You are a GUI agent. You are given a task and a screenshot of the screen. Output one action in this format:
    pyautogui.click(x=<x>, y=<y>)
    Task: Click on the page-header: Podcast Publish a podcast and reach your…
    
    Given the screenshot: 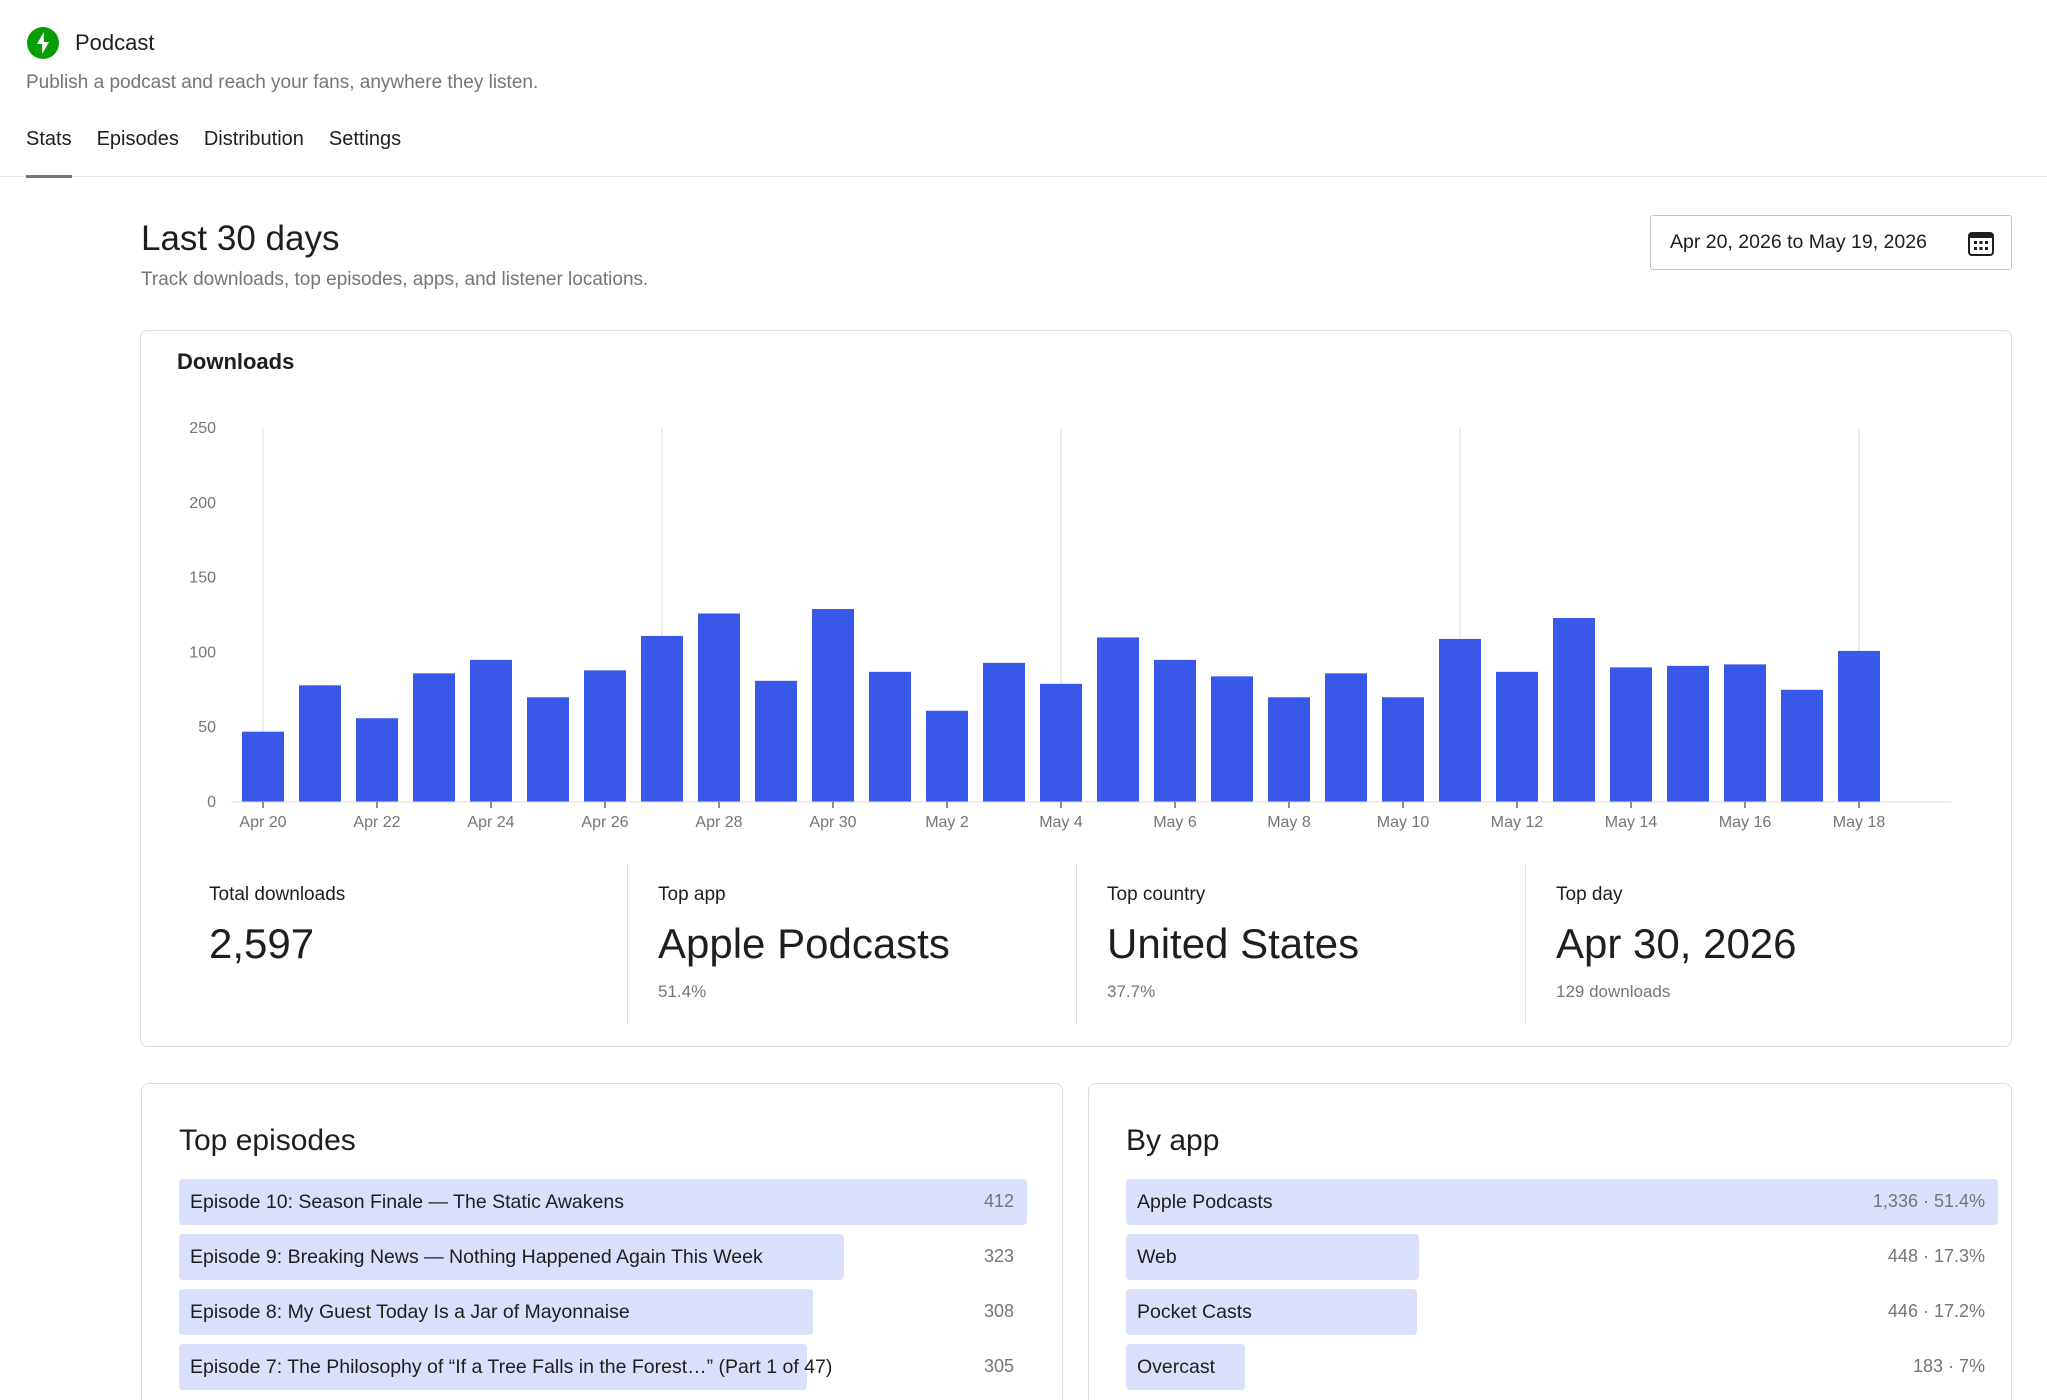 What is the action you would take?
    pyautogui.click(x=1023, y=89)
    